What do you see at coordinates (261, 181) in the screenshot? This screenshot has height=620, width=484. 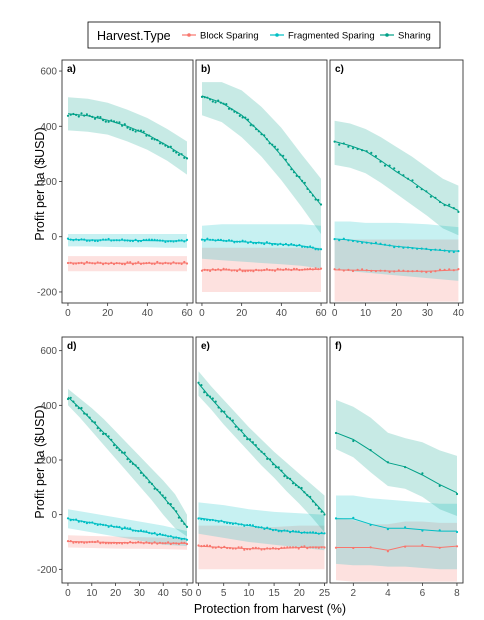 I see `panel-border` at bounding box center [261, 181].